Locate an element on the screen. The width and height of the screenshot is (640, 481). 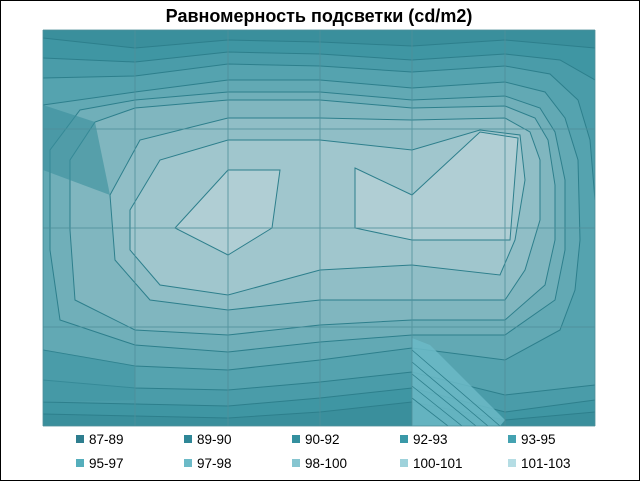
band-101-103-right is located at coordinates (436, 186).